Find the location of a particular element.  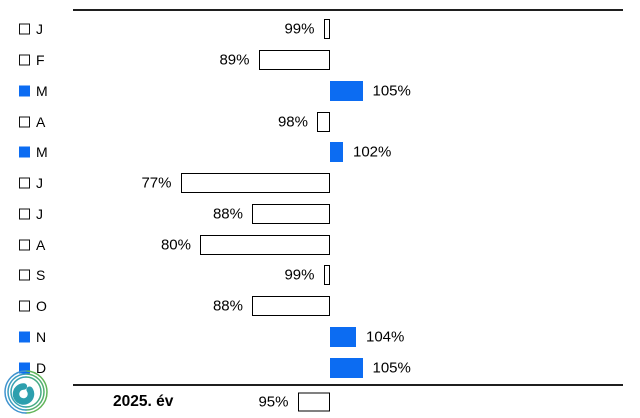

logo-swirl-icon is located at coordinates (26, 392).